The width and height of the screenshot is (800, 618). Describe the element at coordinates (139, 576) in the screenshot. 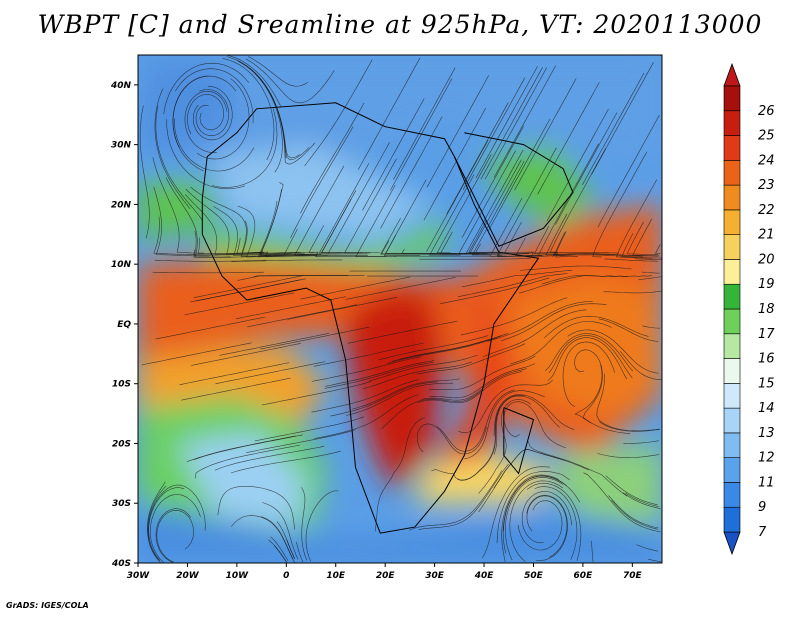

I see `lon-tick-label: 30W` at that location.